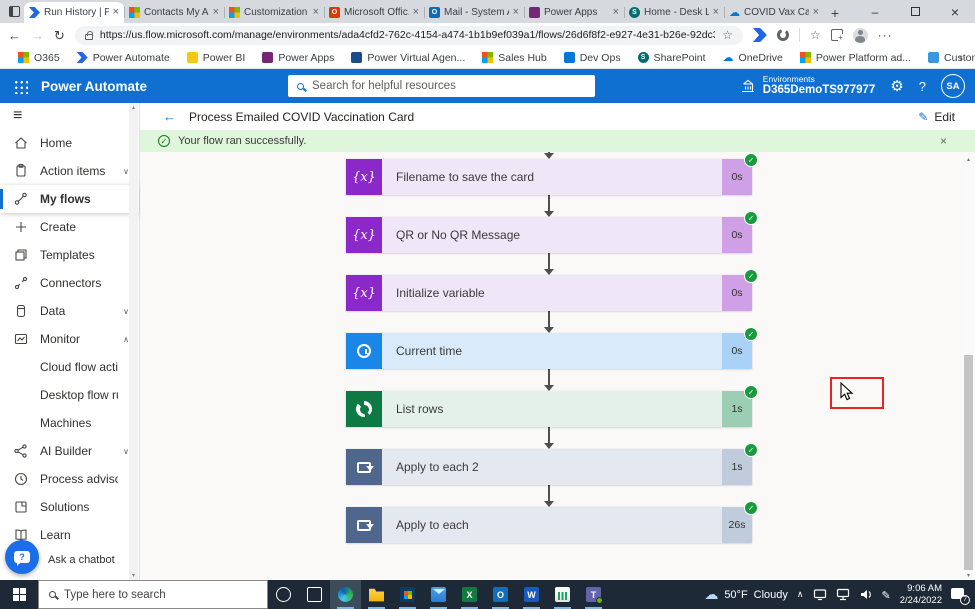 Image resolution: width=975 pixels, height=609 pixels. Describe the element at coordinates (551, 348) in the screenshot. I see `flow-step: Current time 0s` at that location.